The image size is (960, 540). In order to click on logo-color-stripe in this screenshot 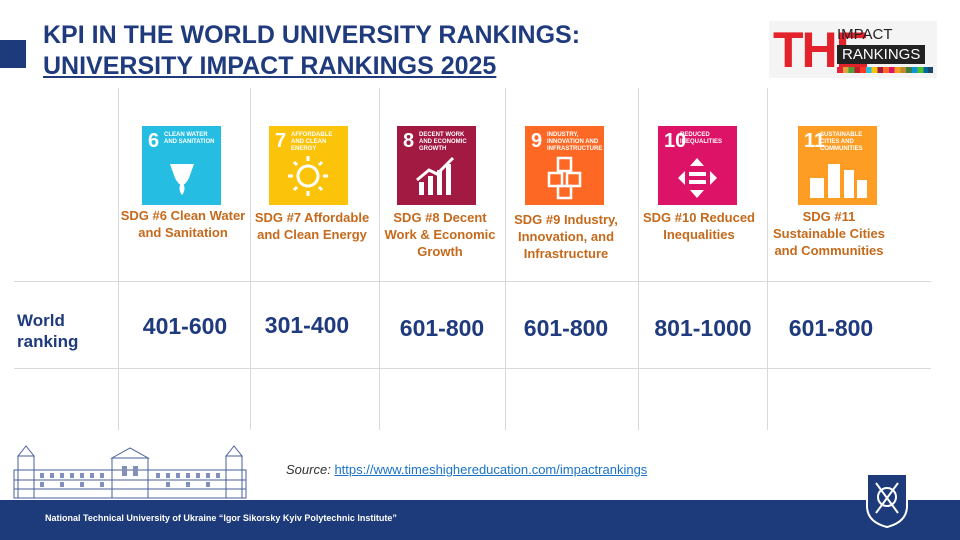, I will do `click(885, 70)`.